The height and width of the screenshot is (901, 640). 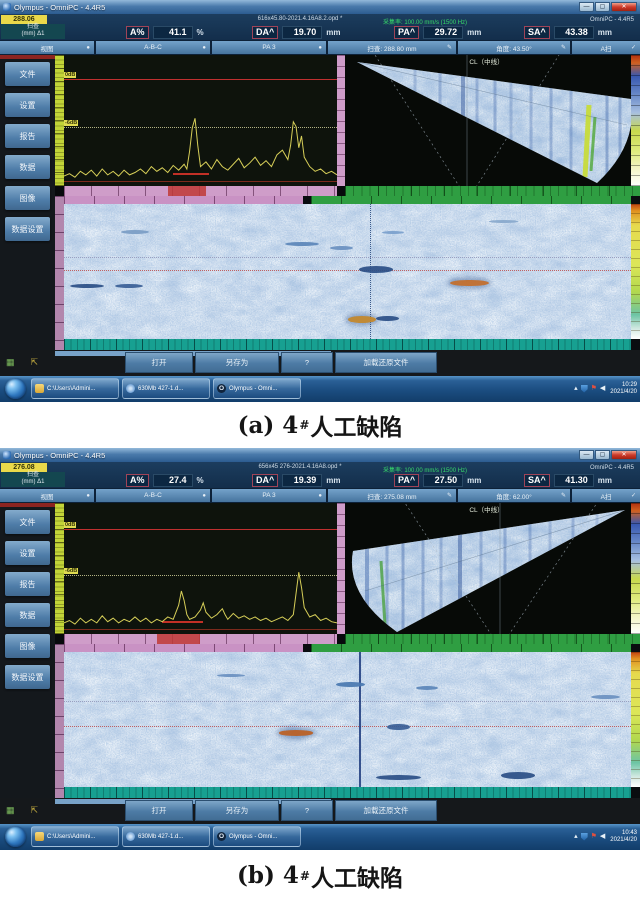 I want to click on speckle-texture, so click(x=347, y=271).